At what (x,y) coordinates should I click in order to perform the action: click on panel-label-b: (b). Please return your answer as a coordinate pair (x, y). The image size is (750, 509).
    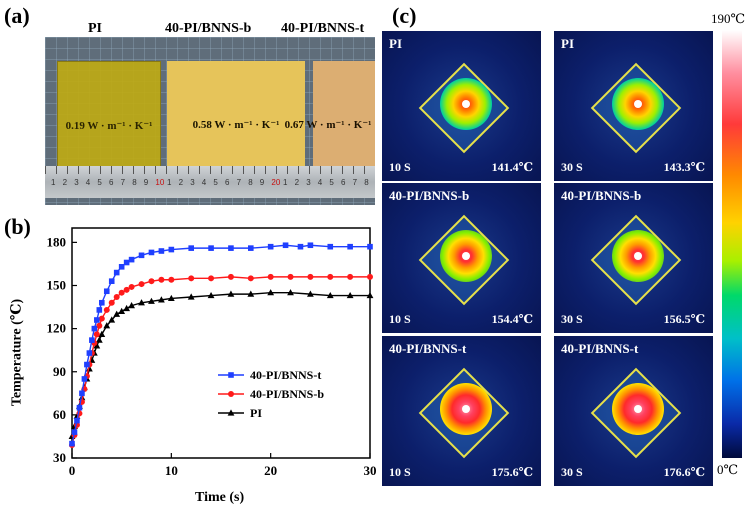
    Looking at the image, I should click on (17, 226).